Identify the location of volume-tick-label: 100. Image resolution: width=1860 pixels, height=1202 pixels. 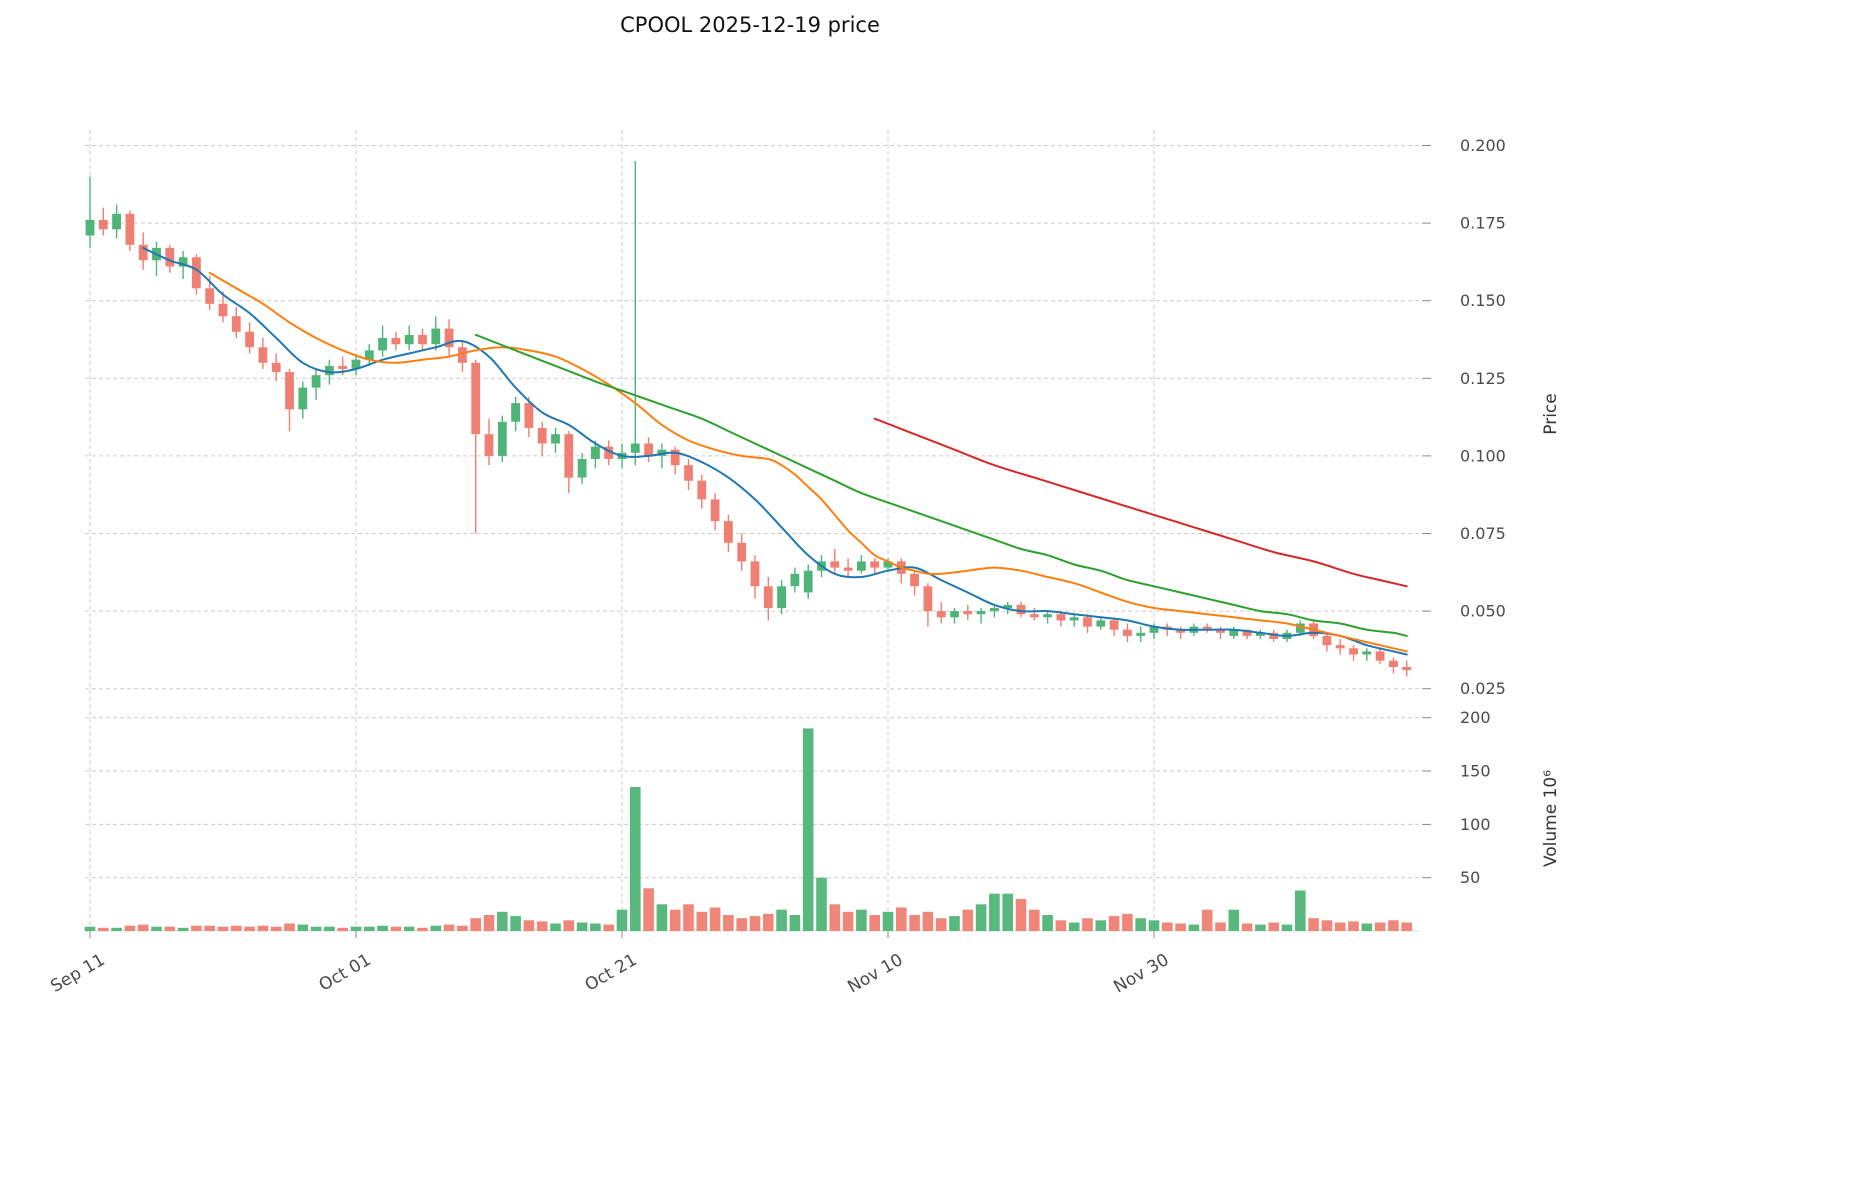
(1475, 824).